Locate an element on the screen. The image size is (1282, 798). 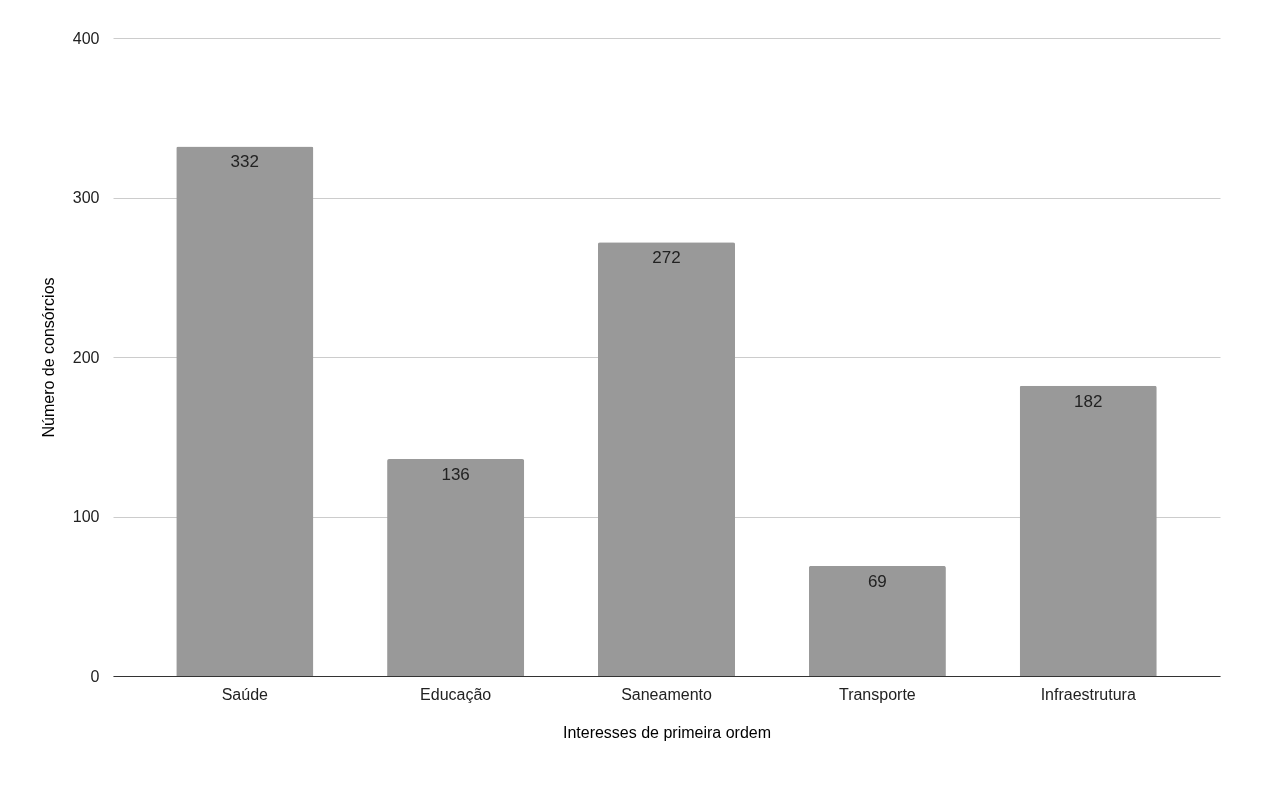
x-tick-label: Infraestrutura is located at coordinates (1088, 694).